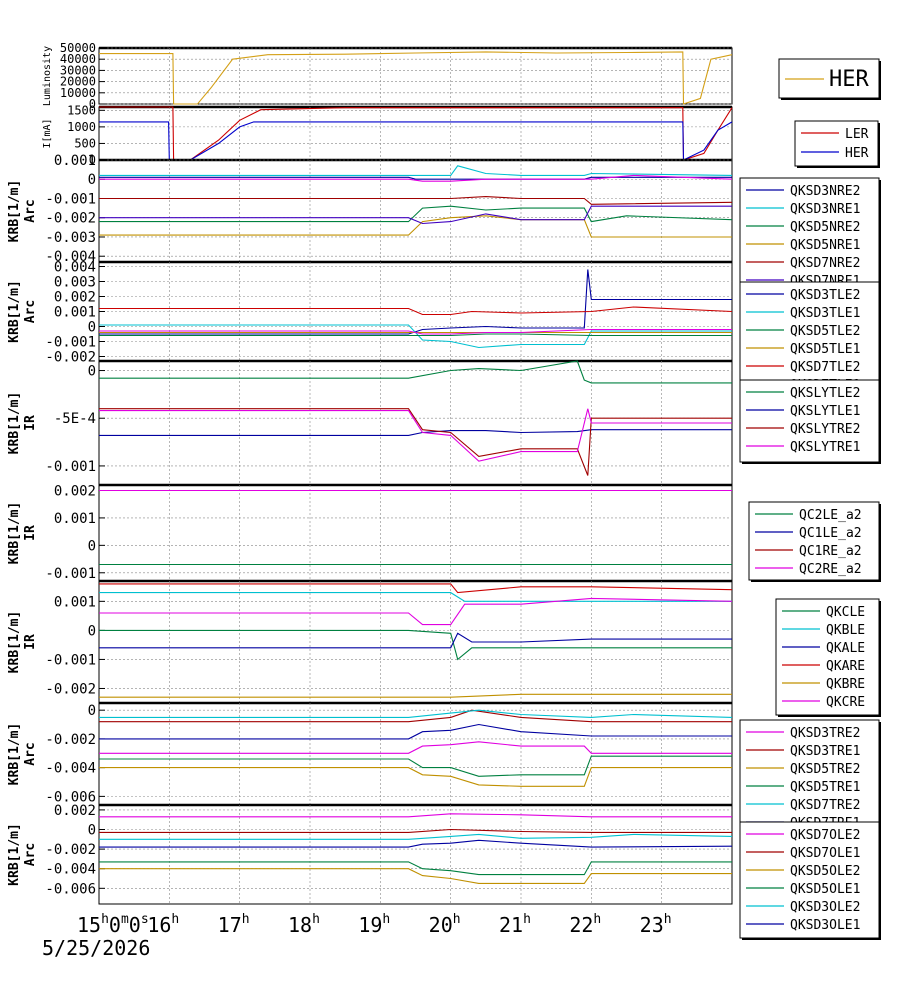 This screenshot has height=984, width=900. What do you see at coordinates (415, 645) in the screenshot?
I see `series-line-QKCLE` at bounding box center [415, 645].